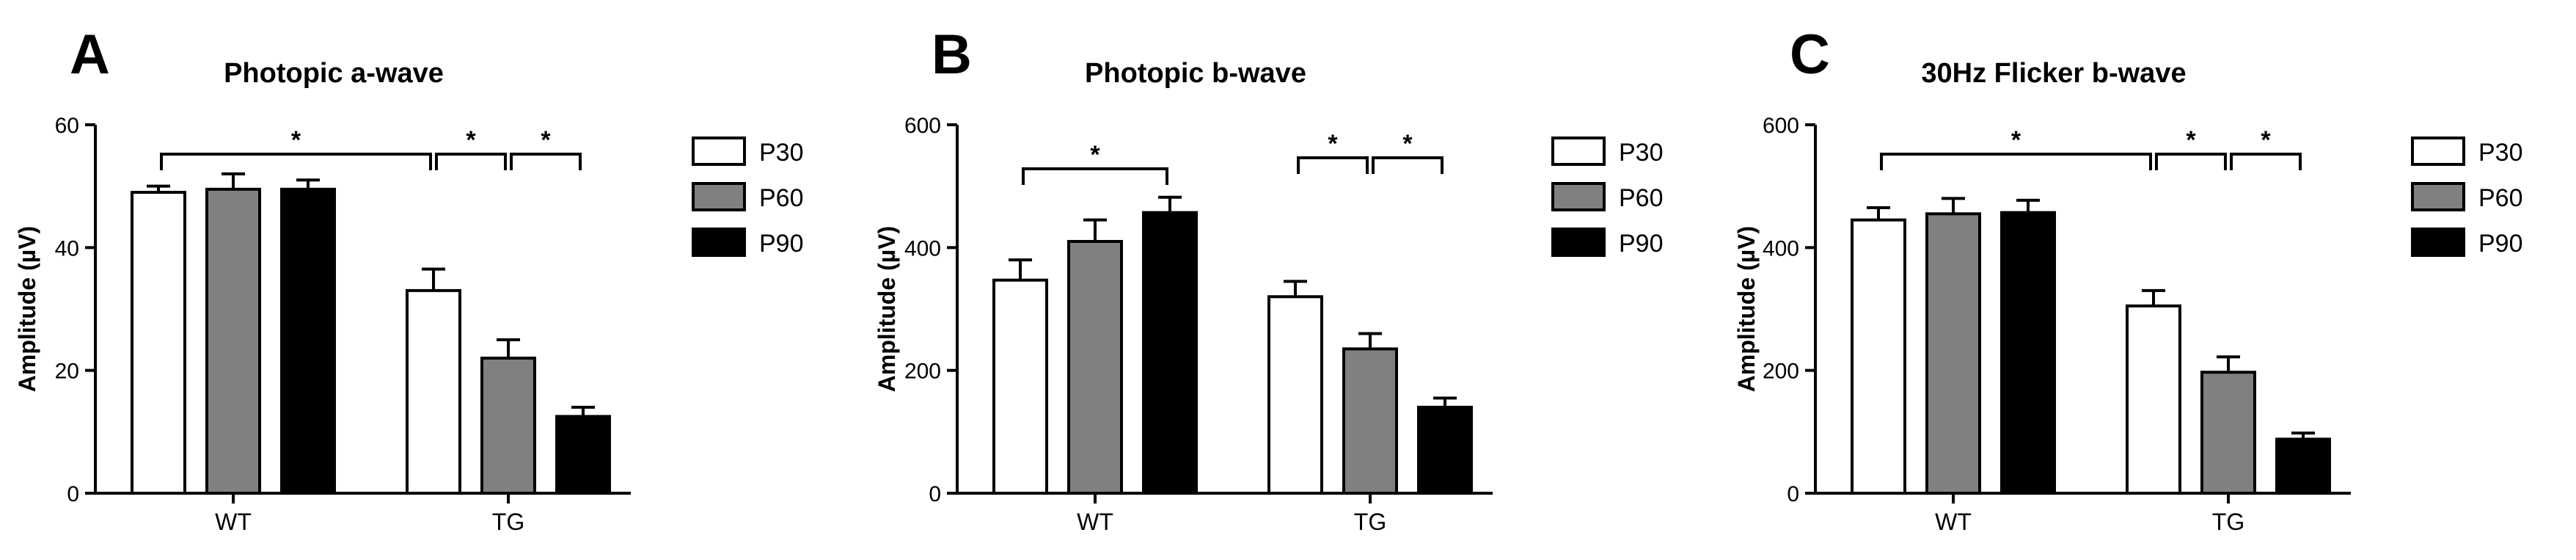 This screenshot has width=2576, height=560. I want to click on y-tick-label: 40, so click(67, 249).